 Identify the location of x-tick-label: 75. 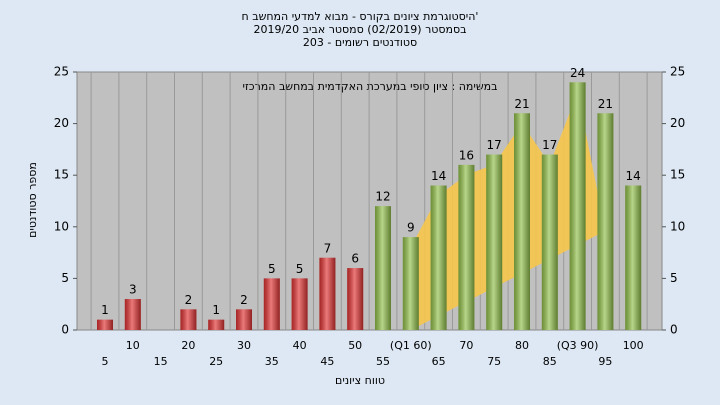
(494, 361).